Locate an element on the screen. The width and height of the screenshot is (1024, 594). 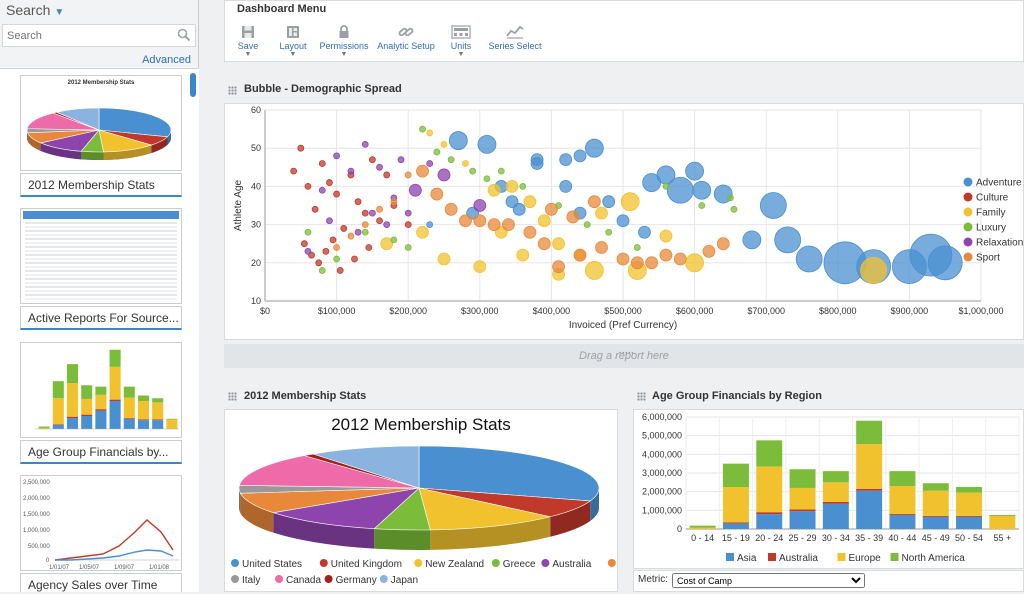
metric-select: Cost of Camp is located at coordinates (768, 580).